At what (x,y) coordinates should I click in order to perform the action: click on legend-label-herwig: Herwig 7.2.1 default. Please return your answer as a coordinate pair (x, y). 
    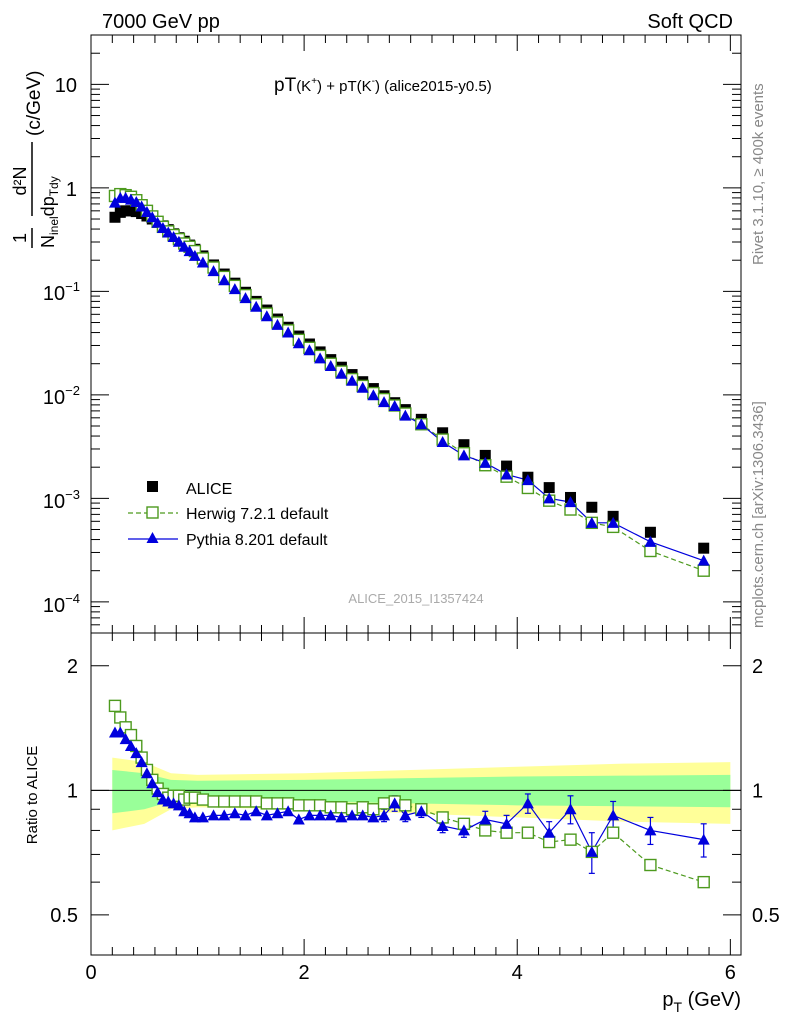
    Looking at the image, I should click on (257, 514).